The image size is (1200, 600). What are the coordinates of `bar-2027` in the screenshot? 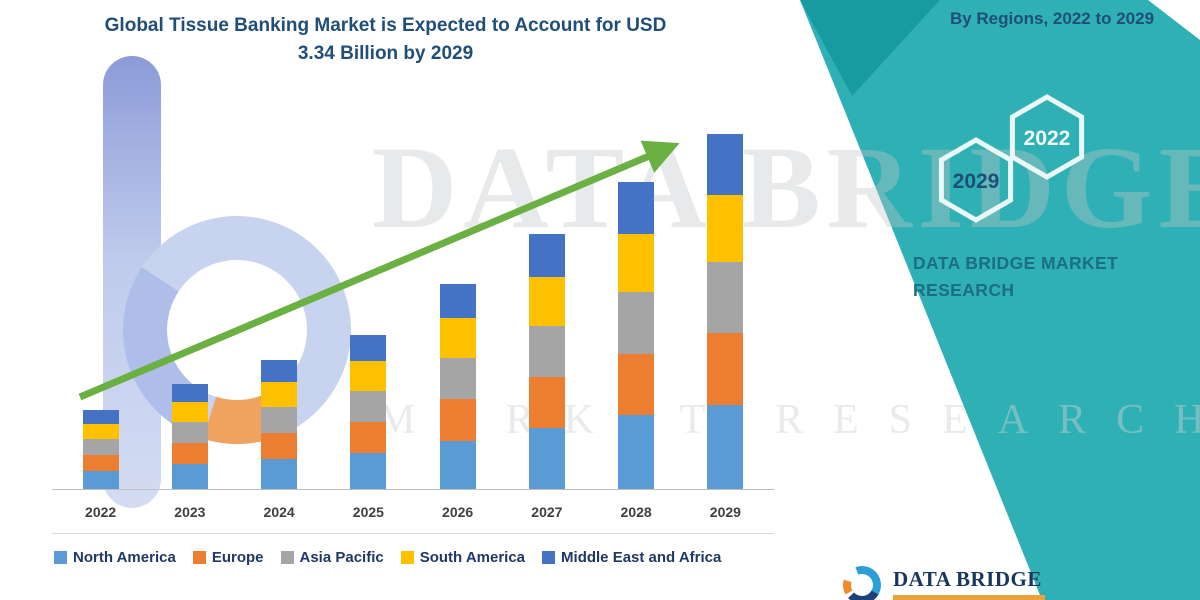 It's located at (546, 362).